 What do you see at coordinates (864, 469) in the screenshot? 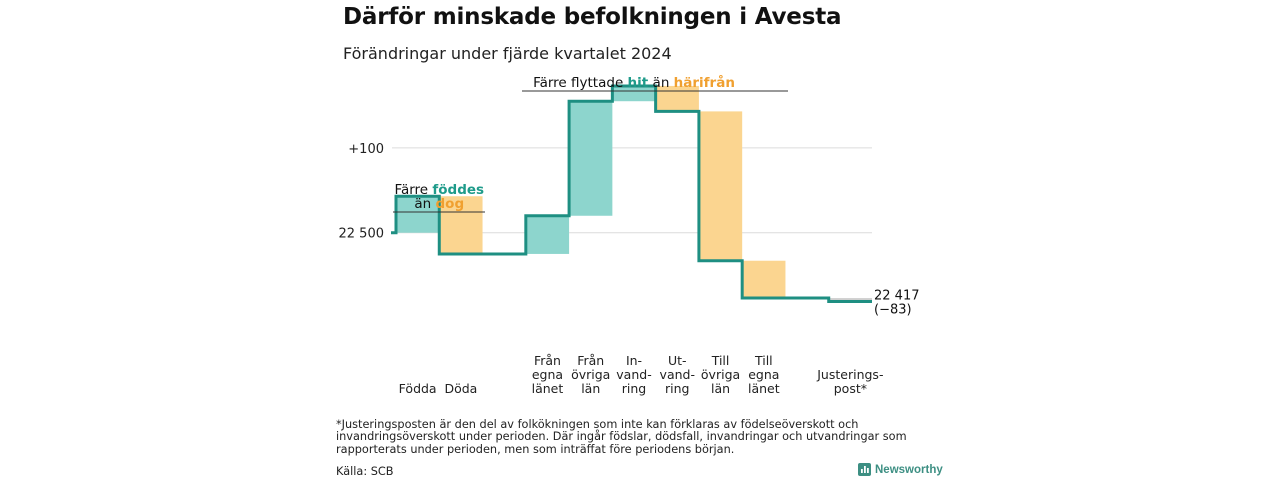
I see `chart-logo-icon` at bounding box center [864, 469].